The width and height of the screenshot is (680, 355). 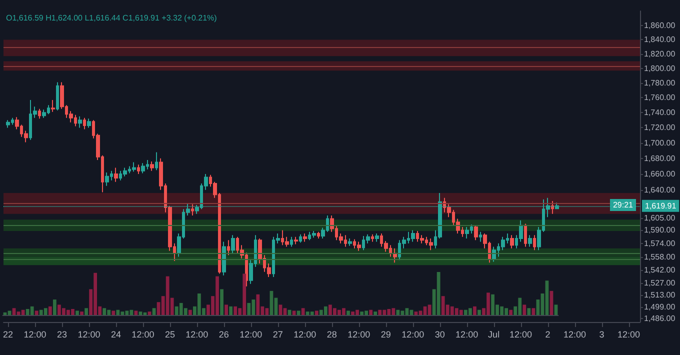 What do you see at coordinates (660, 283) in the screenshot?
I see `y-tick-label: 1,527.00` at bounding box center [660, 283].